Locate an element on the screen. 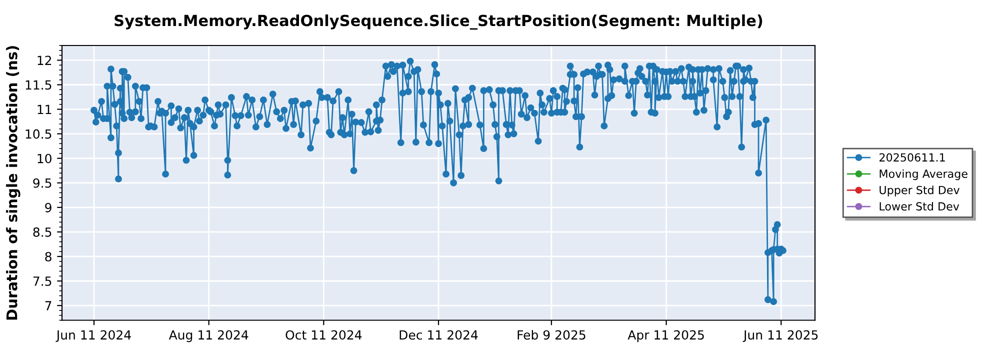  legend-label: Moving Average is located at coordinates (924, 174).